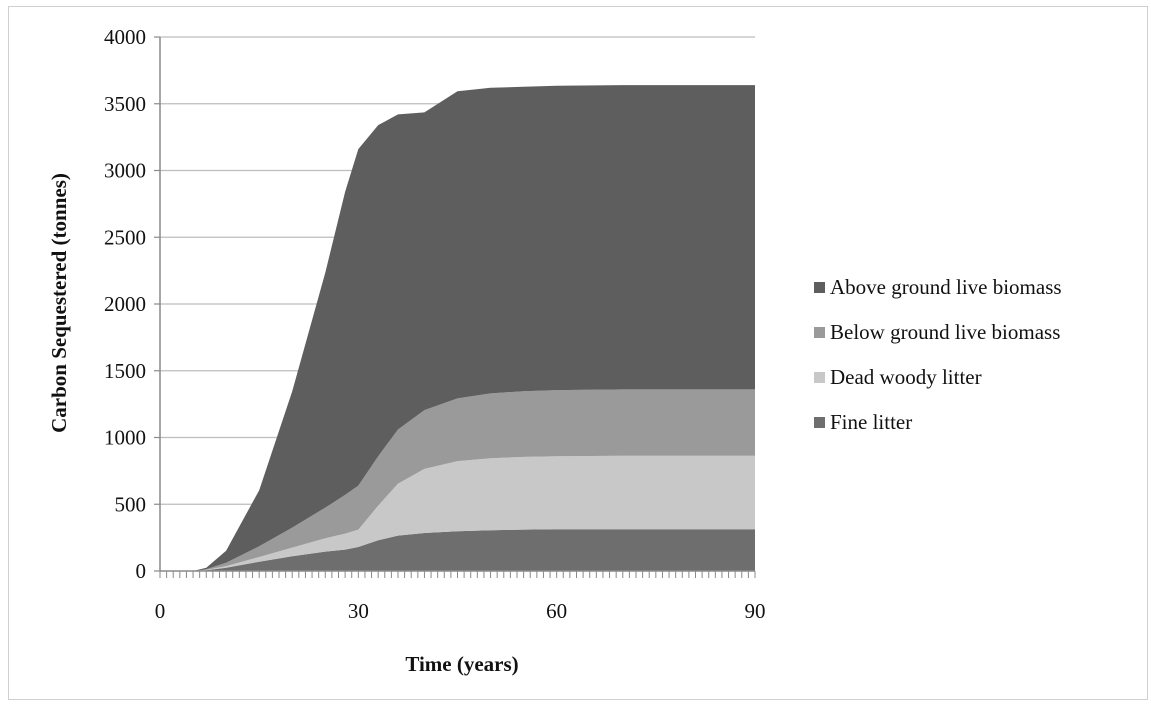 The image size is (1151, 704). Describe the element at coordinates (457, 550) in the screenshot. I see `area-fine-litter` at that location.